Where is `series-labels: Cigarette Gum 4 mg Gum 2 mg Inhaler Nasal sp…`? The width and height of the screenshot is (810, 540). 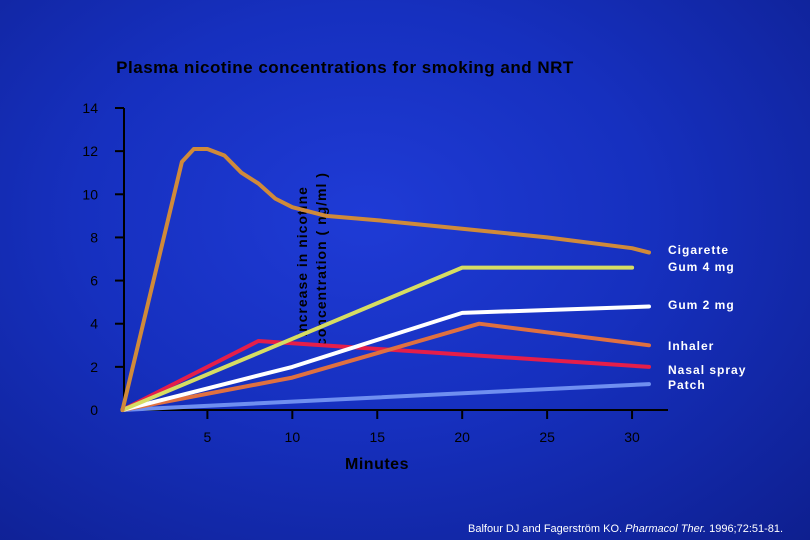
series-labels: Cigarette Gum 4 mg Gum 2 mg Inhaler Nasal sp… is located at coordinates (707, 317).